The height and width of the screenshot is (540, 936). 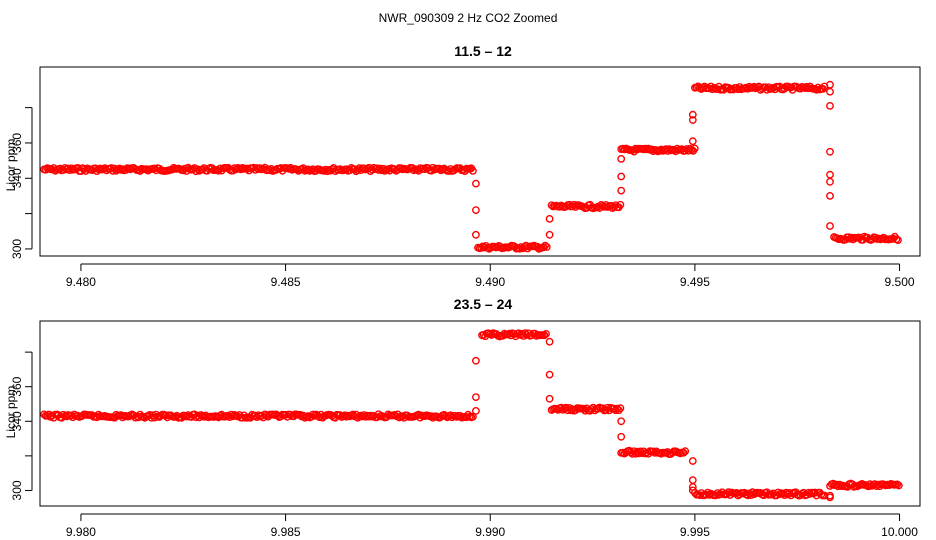 I want to click on x-tick-label: 9.500, so click(x=900, y=282).